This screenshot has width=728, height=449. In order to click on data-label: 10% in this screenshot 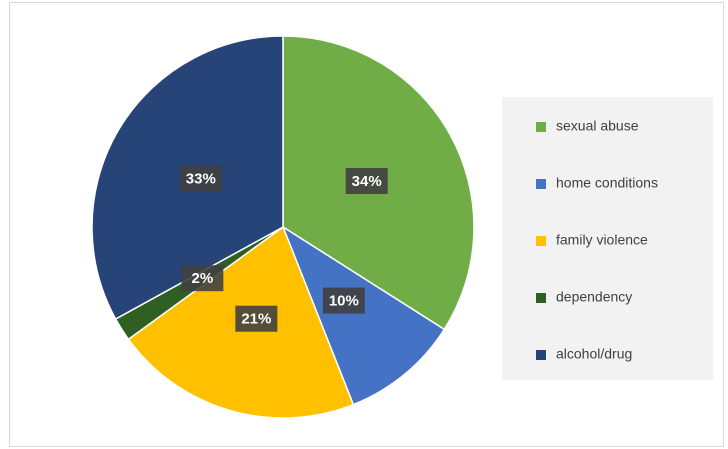, I will do `click(344, 301)`.